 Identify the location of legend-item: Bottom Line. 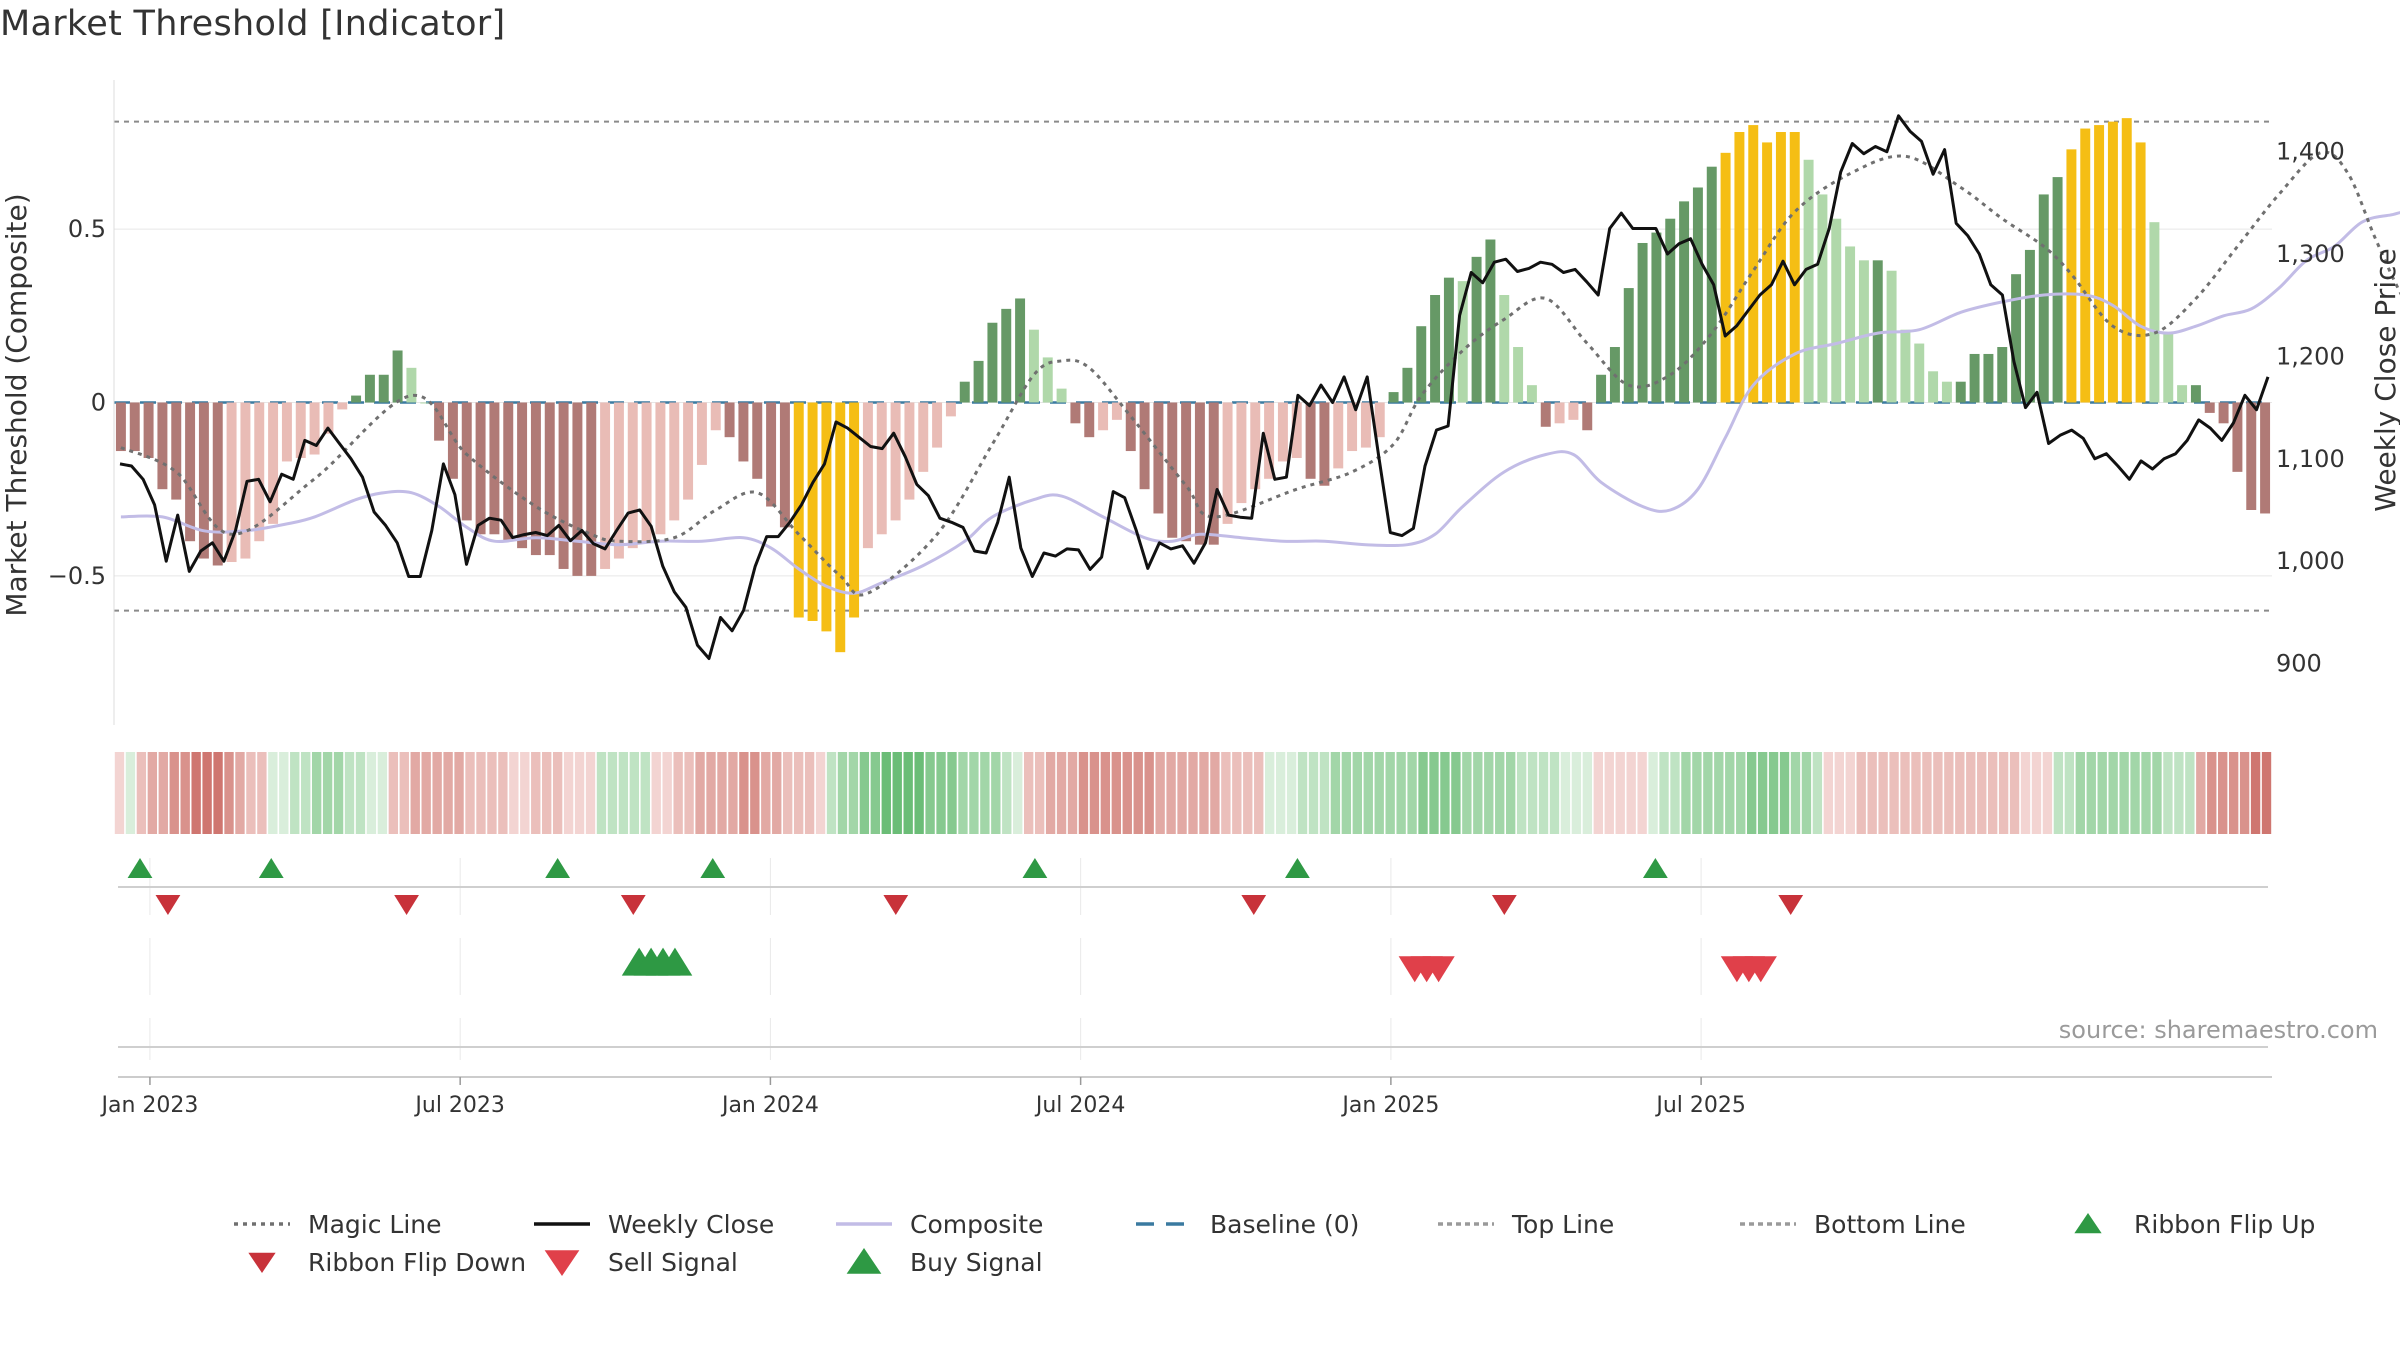
(1853, 1224).